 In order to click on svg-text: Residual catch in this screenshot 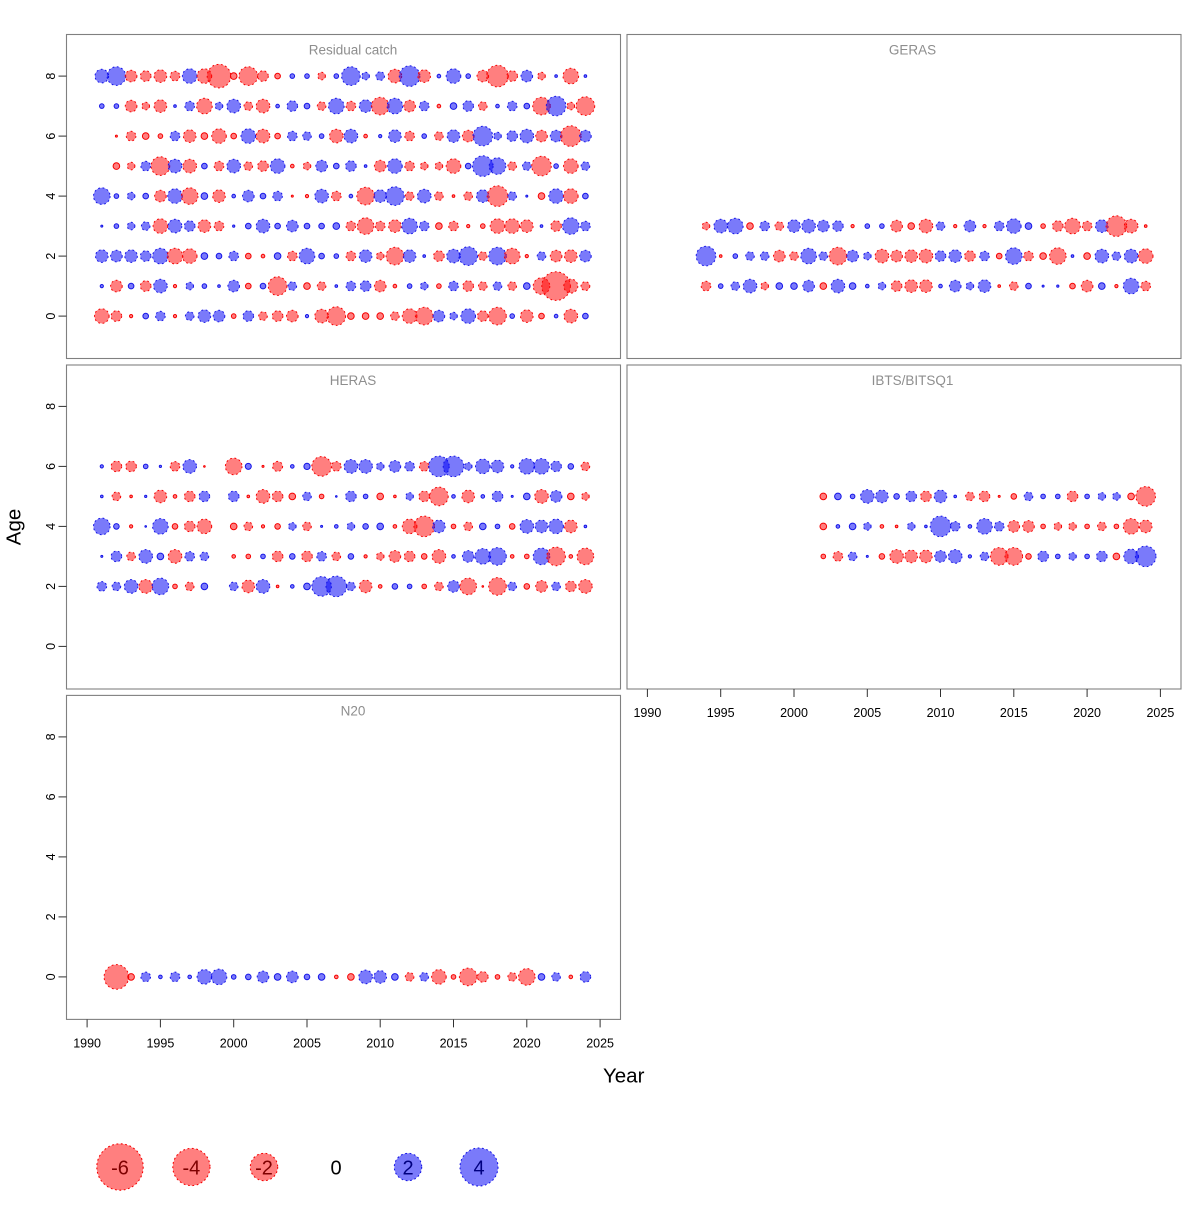, I will do `click(353, 50)`.